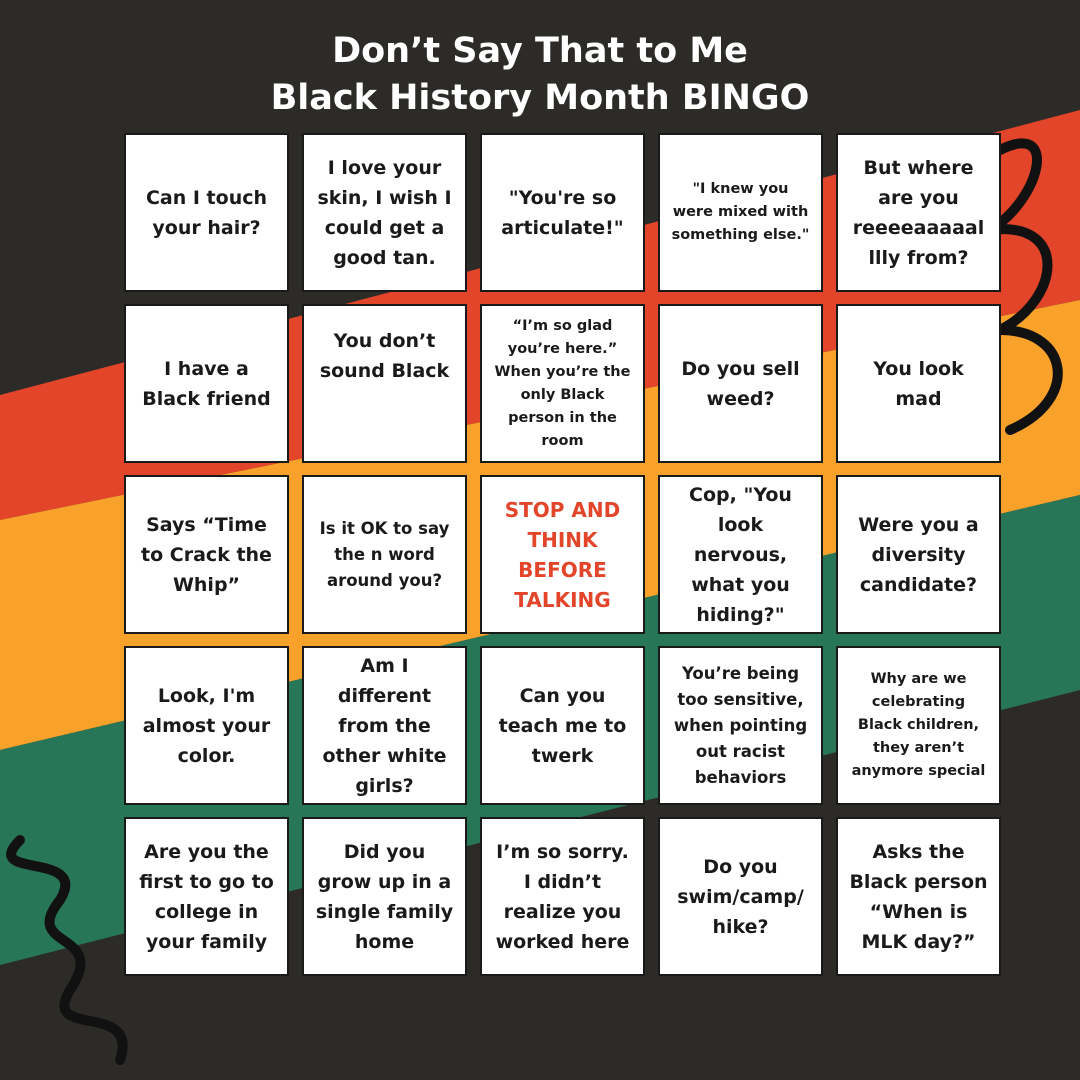 The width and height of the screenshot is (1080, 1080). Describe the element at coordinates (206, 212) in the screenshot. I see `bingo-cell: Can I touch your hair?` at that location.